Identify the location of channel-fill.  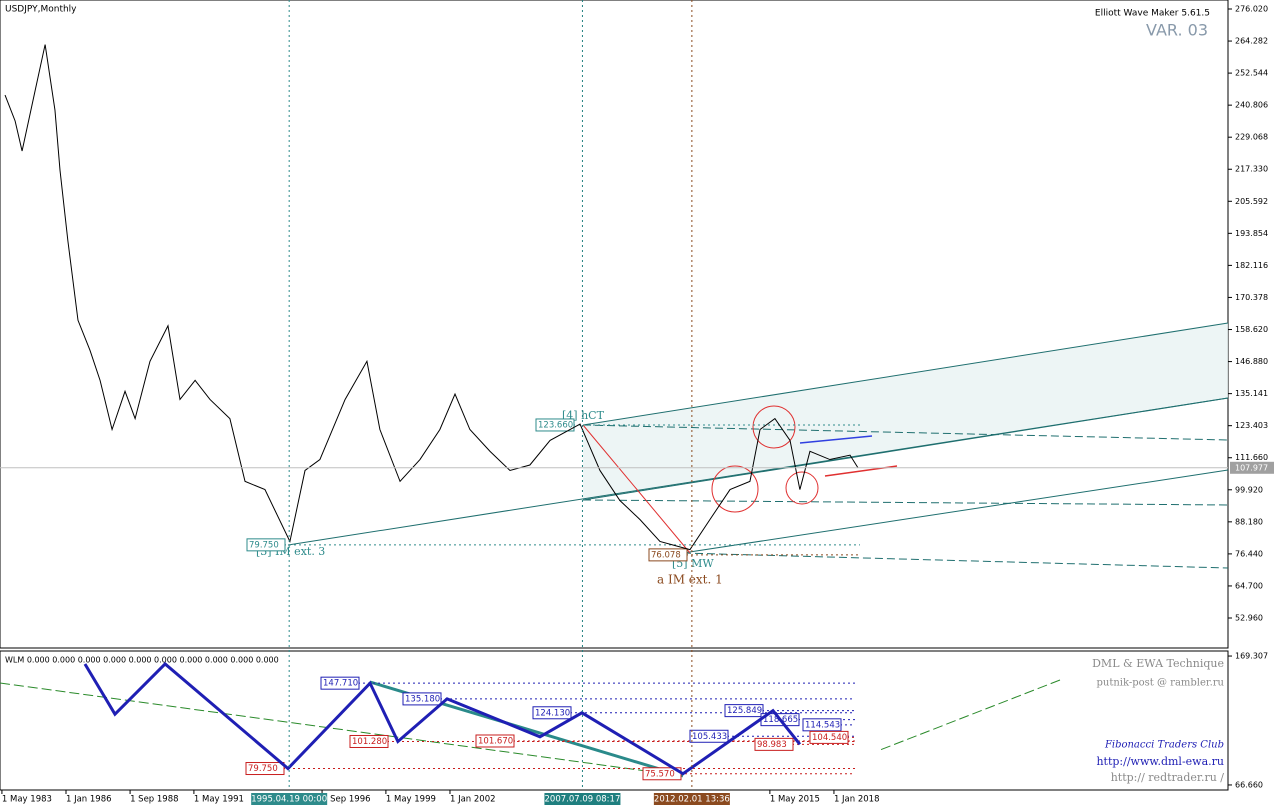
(905, 411).